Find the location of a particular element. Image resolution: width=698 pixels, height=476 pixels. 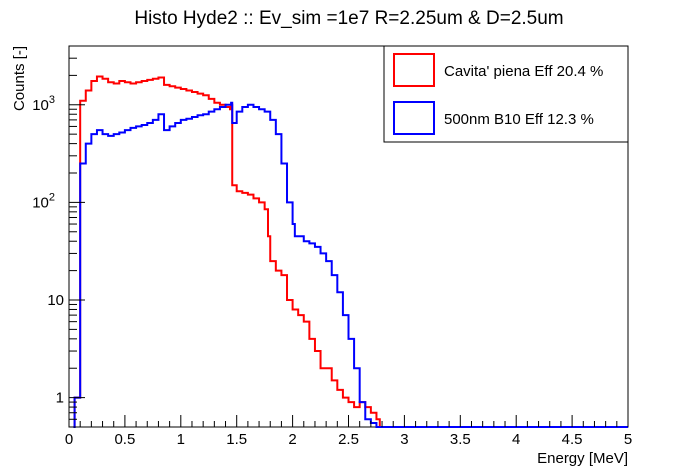

x-tick-label: 3.5 is located at coordinates (460, 439).